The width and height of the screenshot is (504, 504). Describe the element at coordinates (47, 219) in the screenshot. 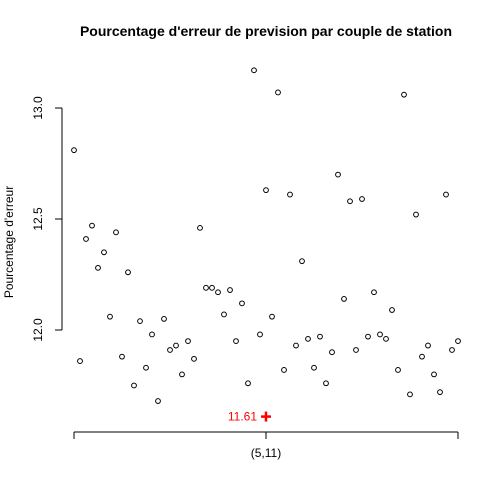

I see `y-axis: 12.0 12.5 13.0` at that location.